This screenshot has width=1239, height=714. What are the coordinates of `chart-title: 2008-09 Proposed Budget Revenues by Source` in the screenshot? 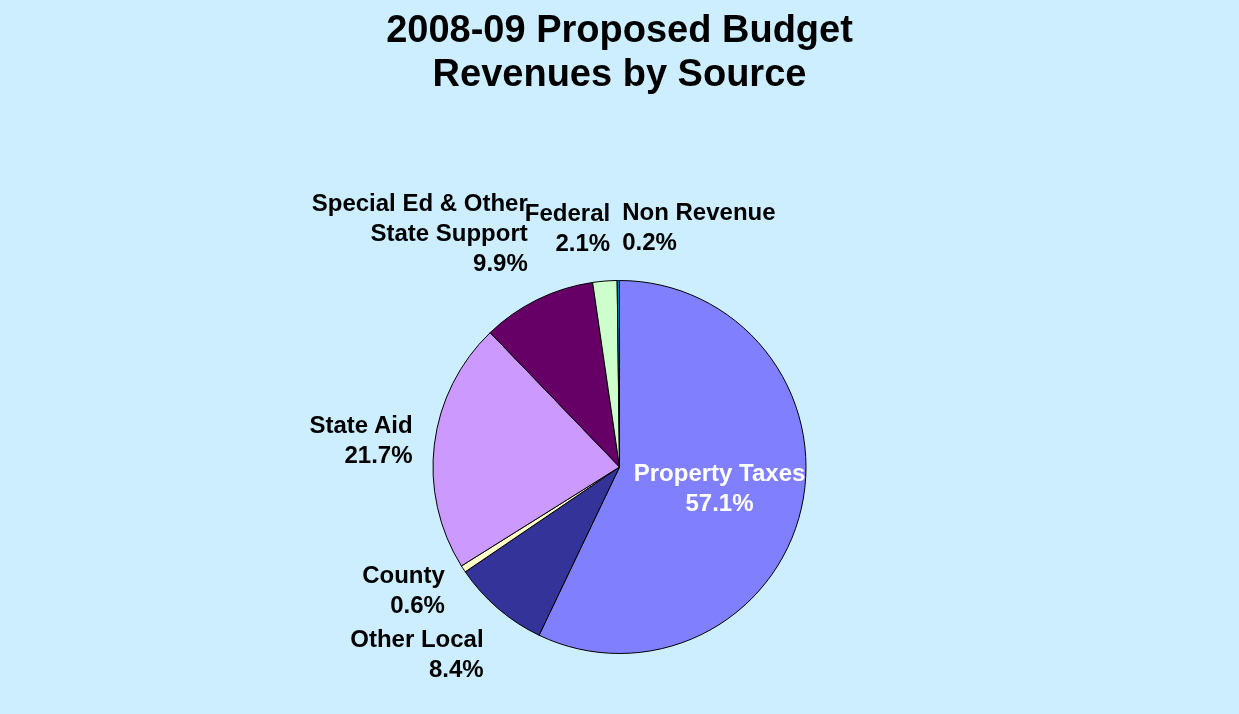 It's located at (620, 51).